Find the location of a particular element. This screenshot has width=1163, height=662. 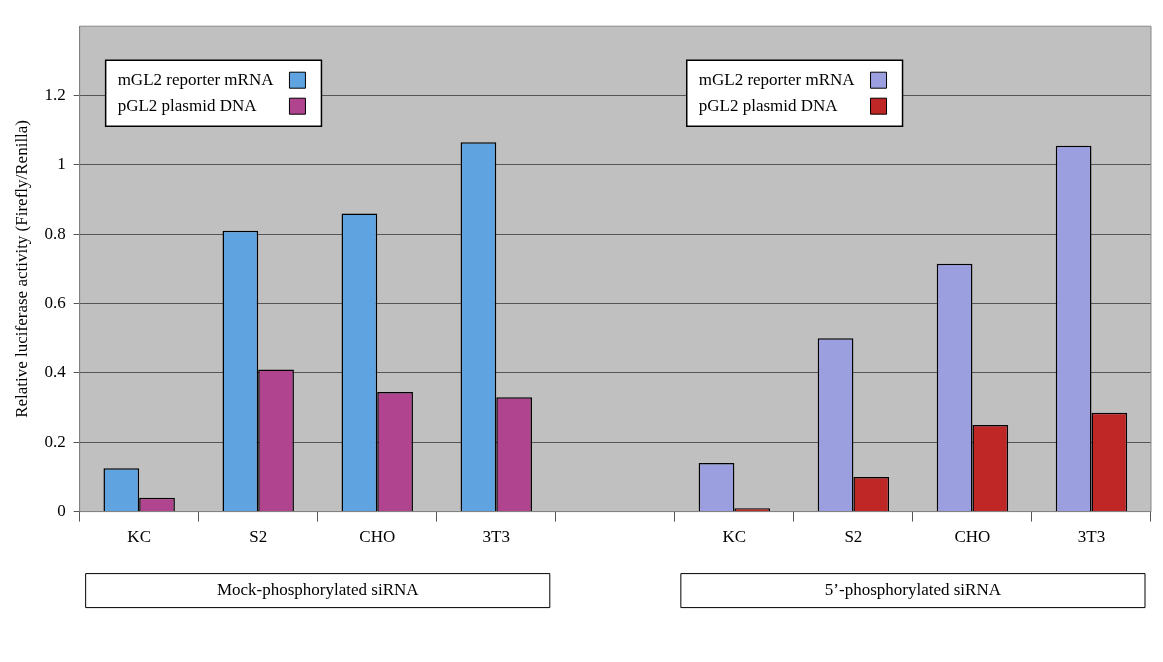

y-tick-label: 0.2 is located at coordinates (55, 441).